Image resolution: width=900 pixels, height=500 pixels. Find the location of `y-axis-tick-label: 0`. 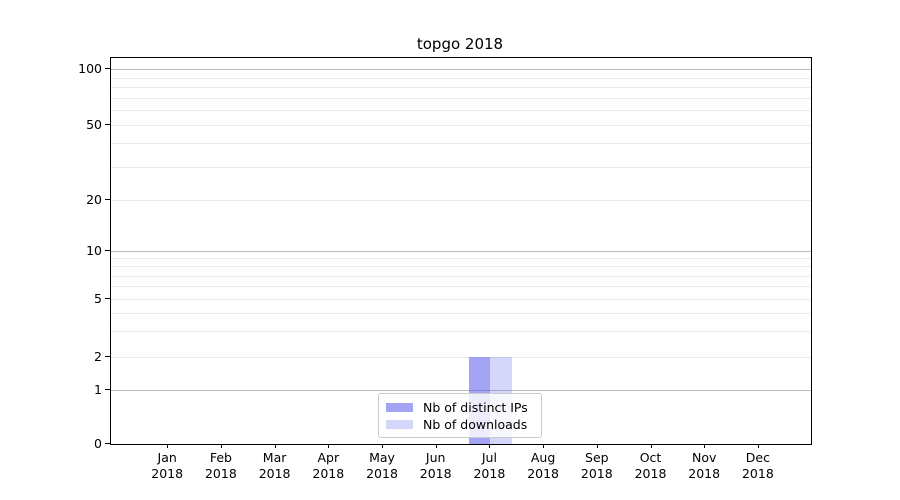

y-axis-tick-label: 0 is located at coordinates (98, 443).